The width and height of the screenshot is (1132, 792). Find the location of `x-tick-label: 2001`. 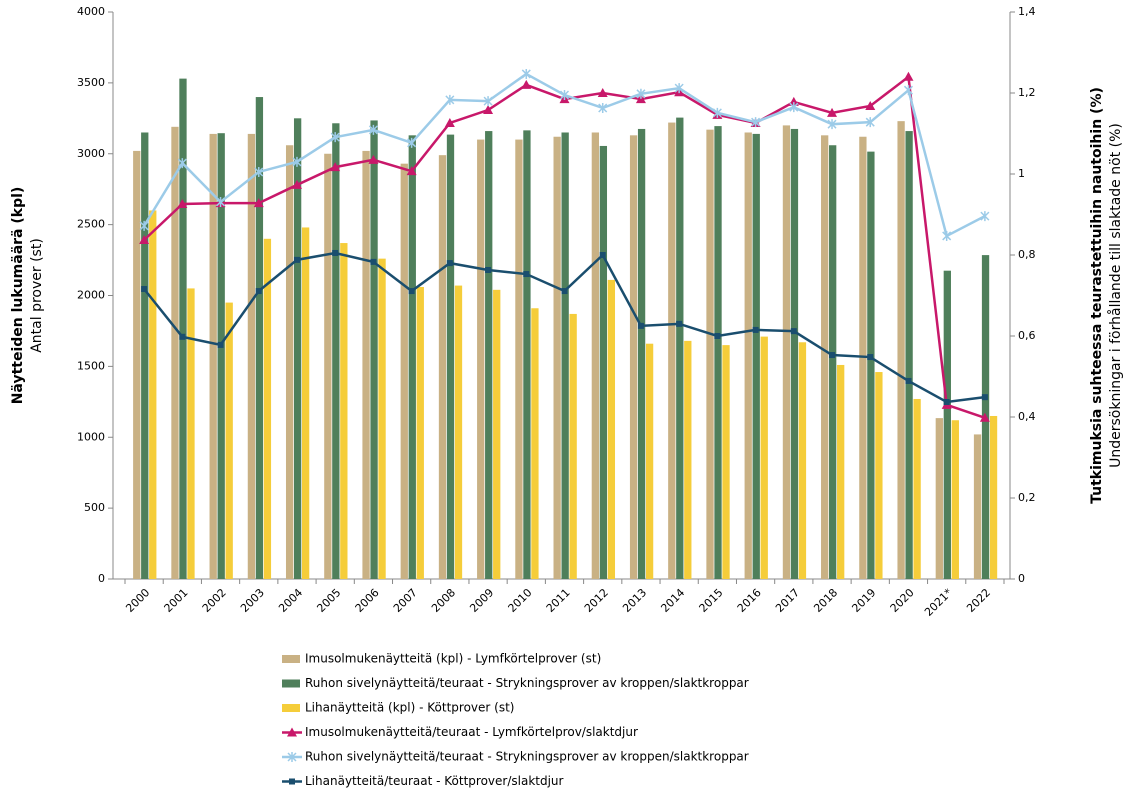

x-tick-label: 2001 is located at coordinates (176, 600).